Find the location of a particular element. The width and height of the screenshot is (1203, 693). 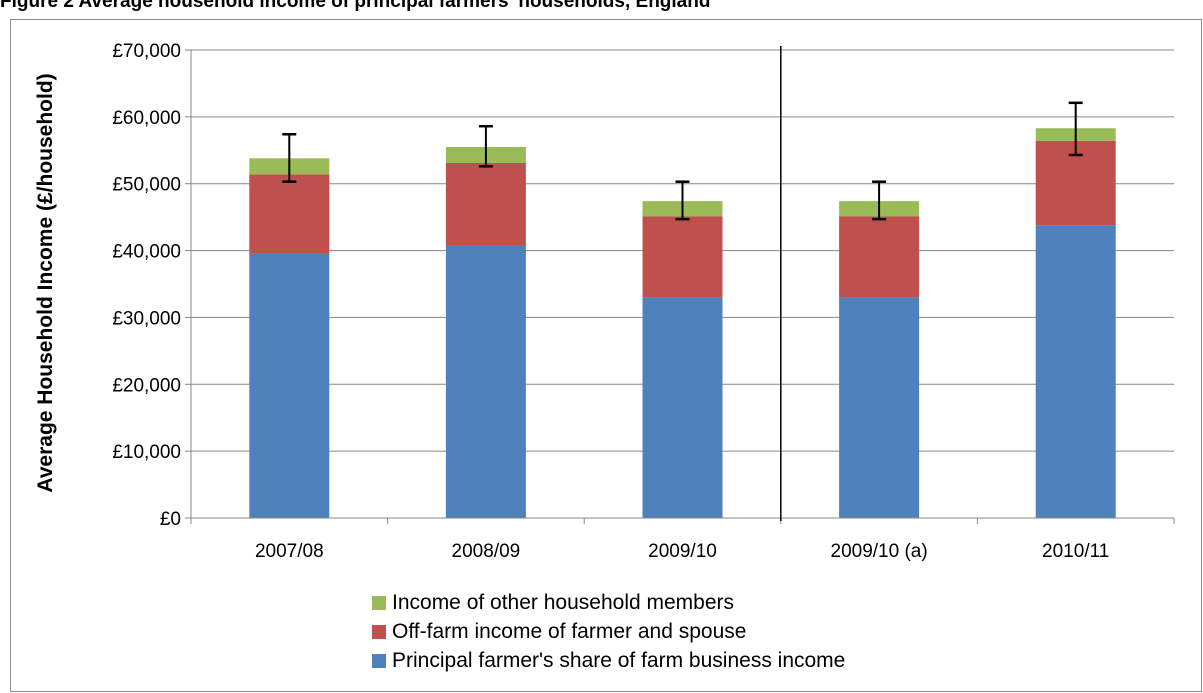

error-bars is located at coordinates (682, 161).